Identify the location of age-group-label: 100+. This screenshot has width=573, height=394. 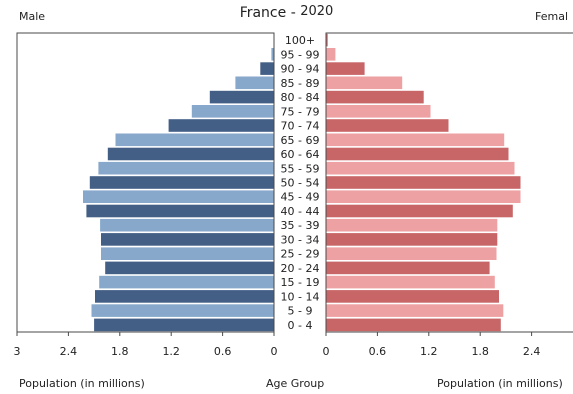
(300, 40).